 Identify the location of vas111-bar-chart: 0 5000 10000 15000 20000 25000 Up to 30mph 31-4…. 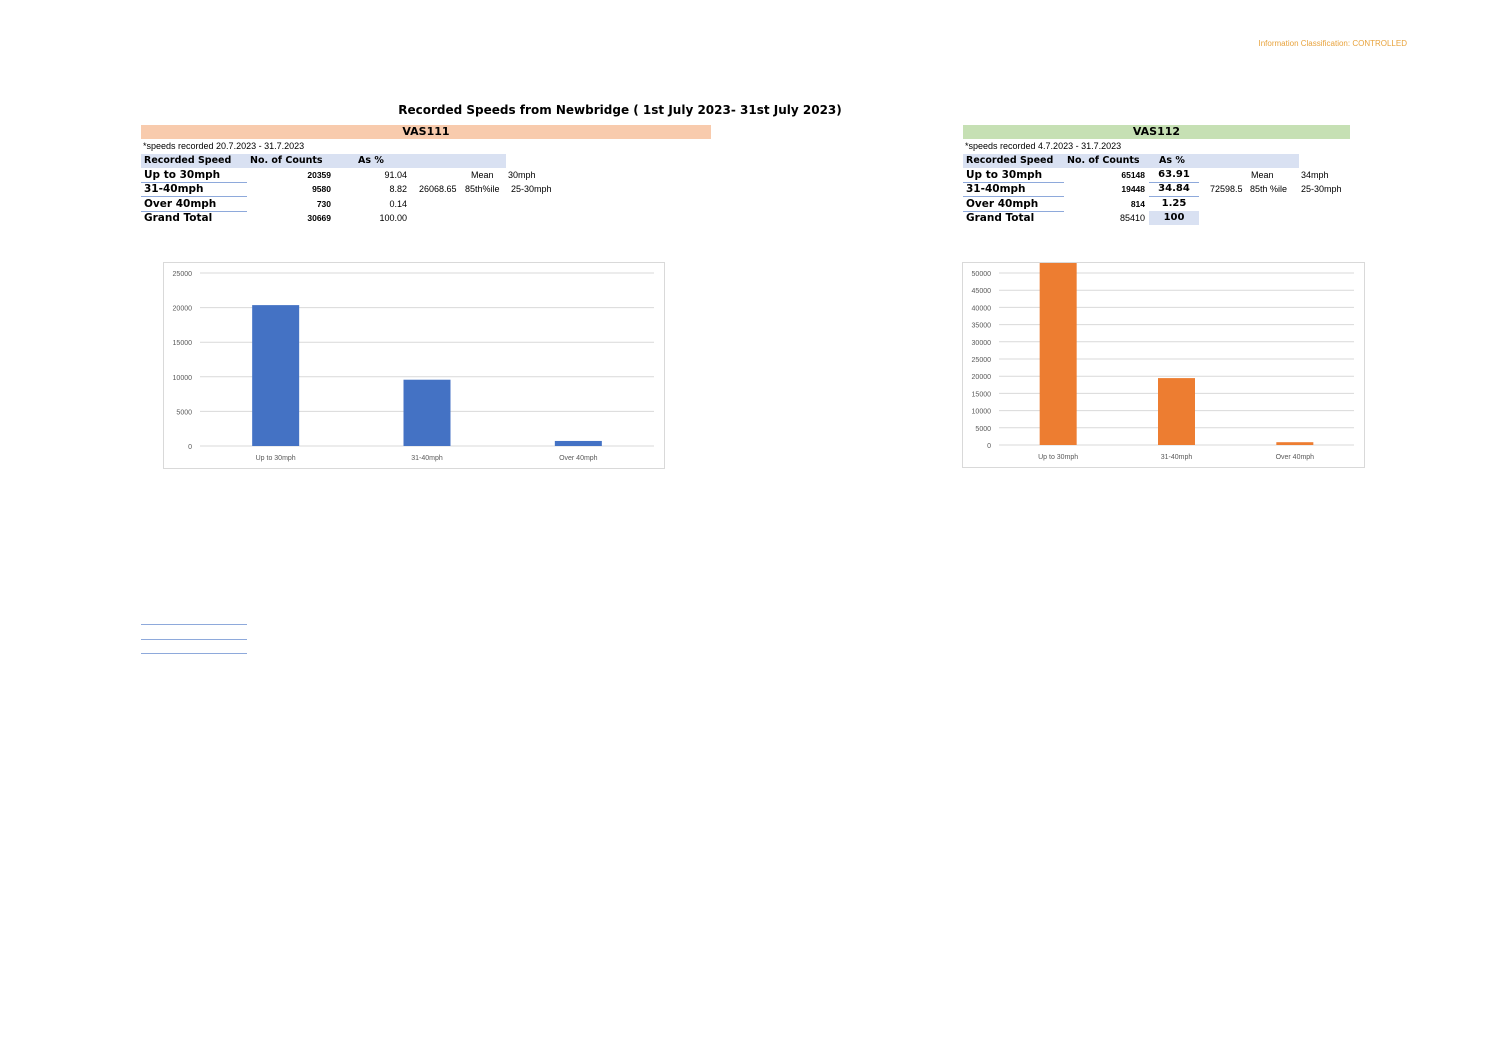
(413, 366).